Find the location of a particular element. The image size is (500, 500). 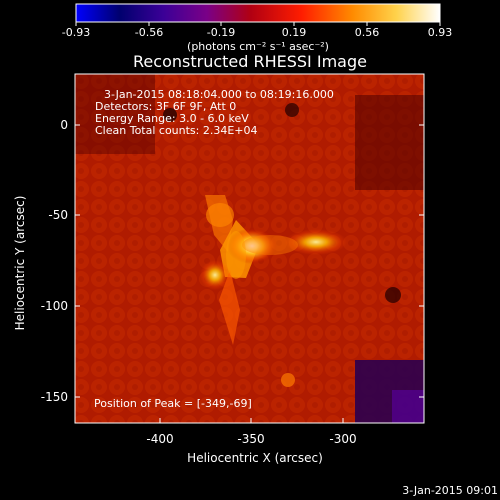

y-axis-label: Heliocentric Y (arcsec) is located at coordinates (20, 263).